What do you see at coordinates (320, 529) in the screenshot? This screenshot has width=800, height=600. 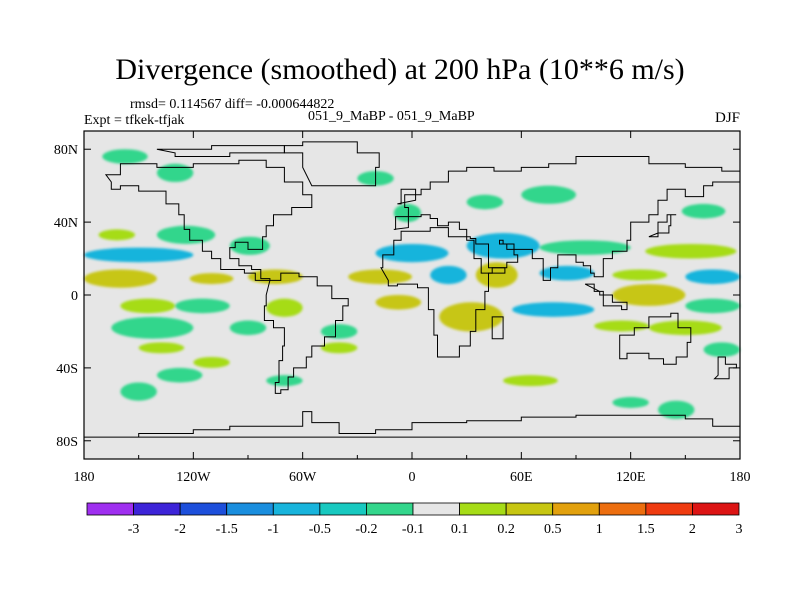 I see `colorbar-label: -0.5` at bounding box center [320, 529].